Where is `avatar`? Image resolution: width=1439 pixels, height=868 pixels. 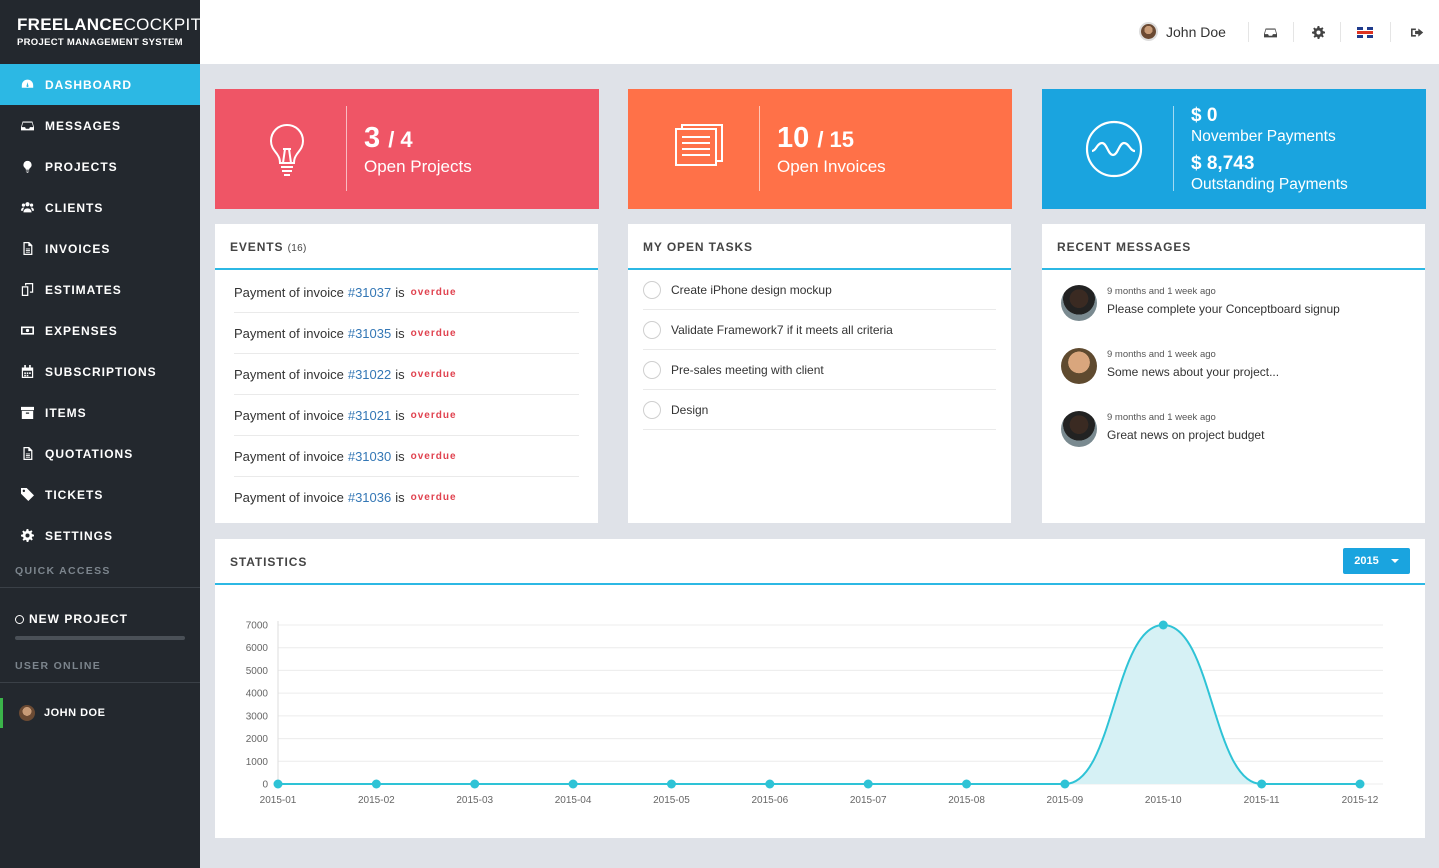 avatar is located at coordinates (1148, 31).